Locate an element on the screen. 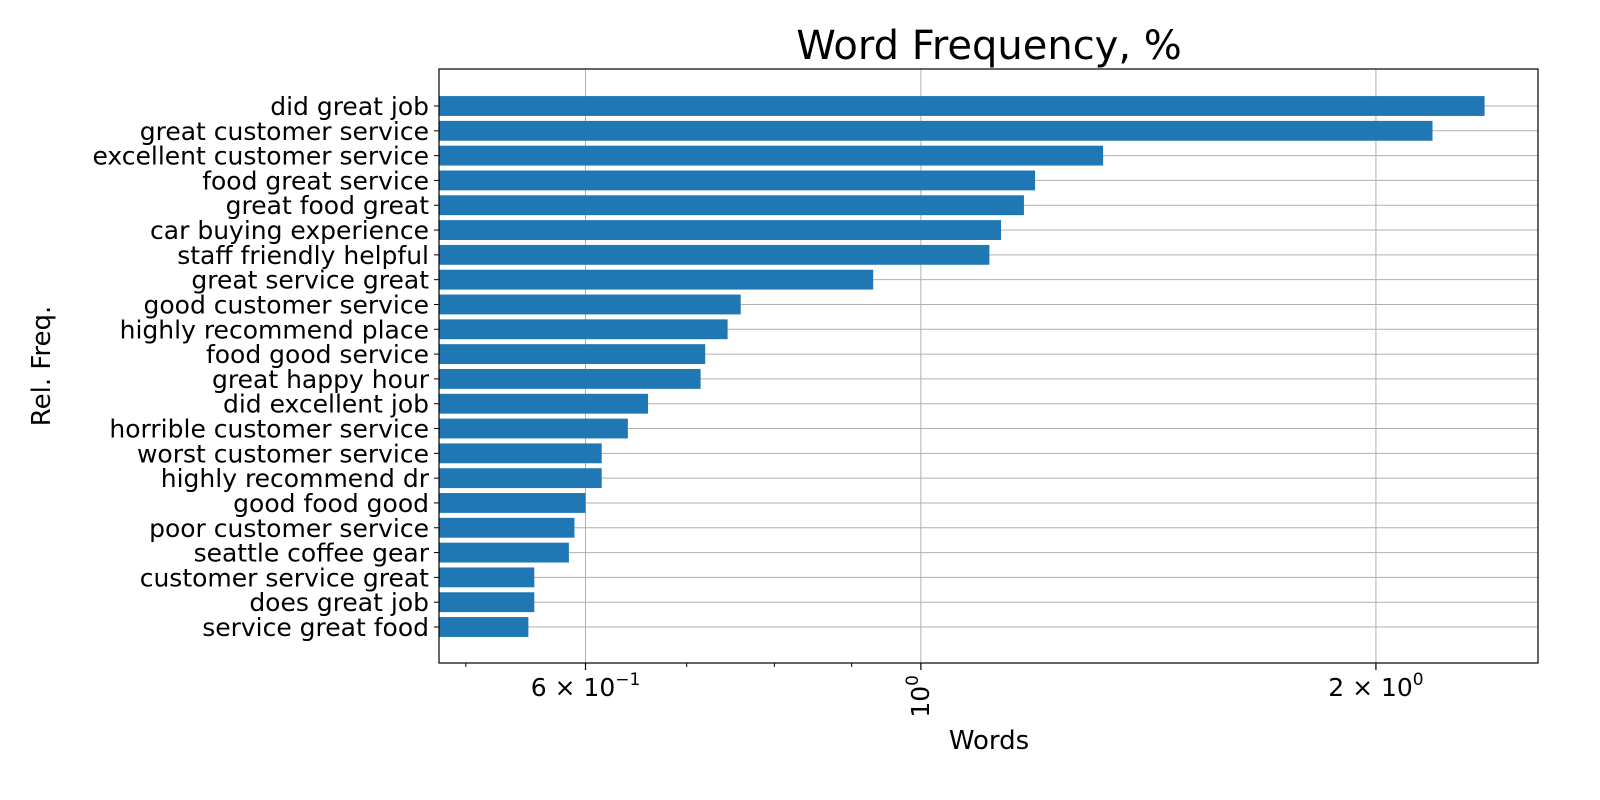  category-label: worst customer service is located at coordinates (283, 453).